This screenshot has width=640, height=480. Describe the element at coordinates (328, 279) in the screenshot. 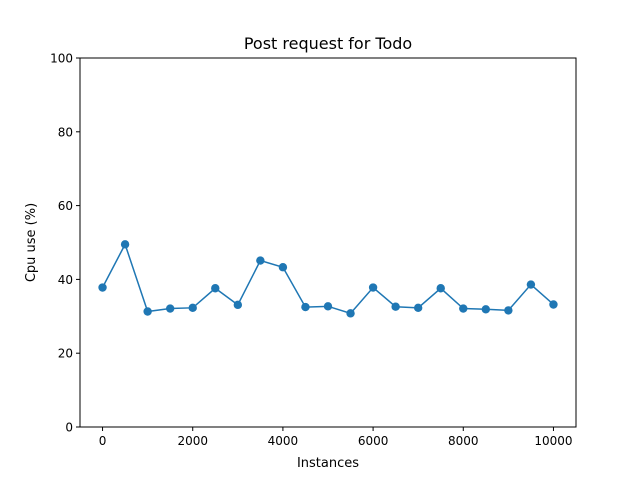

I see `plot-series` at that location.